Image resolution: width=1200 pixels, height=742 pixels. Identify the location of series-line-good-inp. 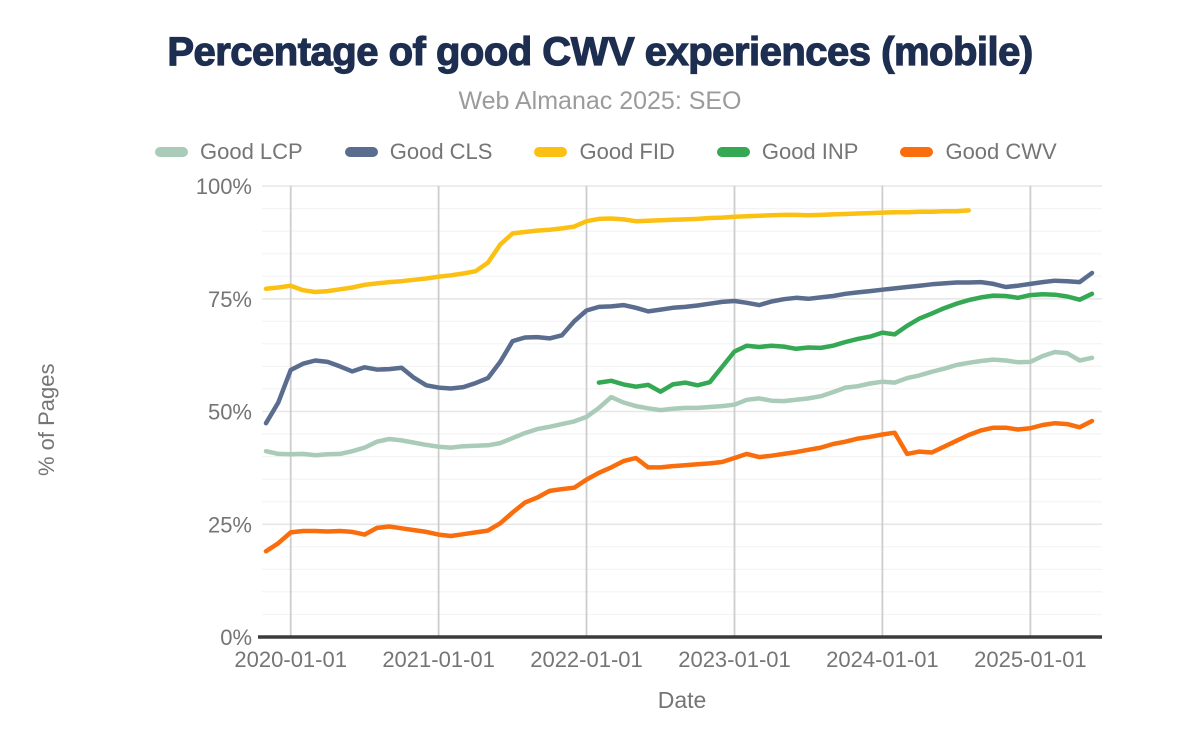
(845, 342).